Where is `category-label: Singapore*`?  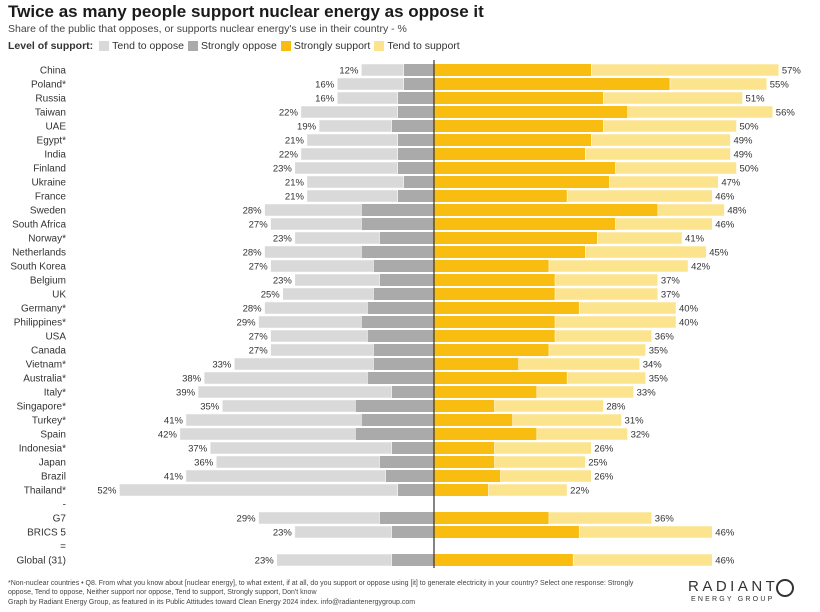 category-label: Singapore* is located at coordinates (42, 407).